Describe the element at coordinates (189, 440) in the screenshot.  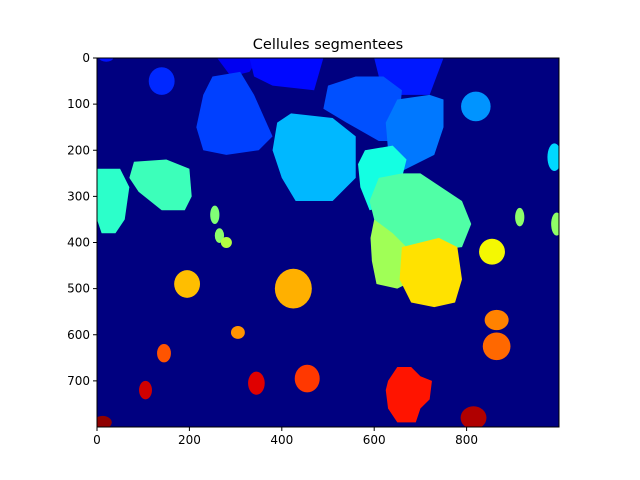
I see `x-tick-label: 200` at that location.